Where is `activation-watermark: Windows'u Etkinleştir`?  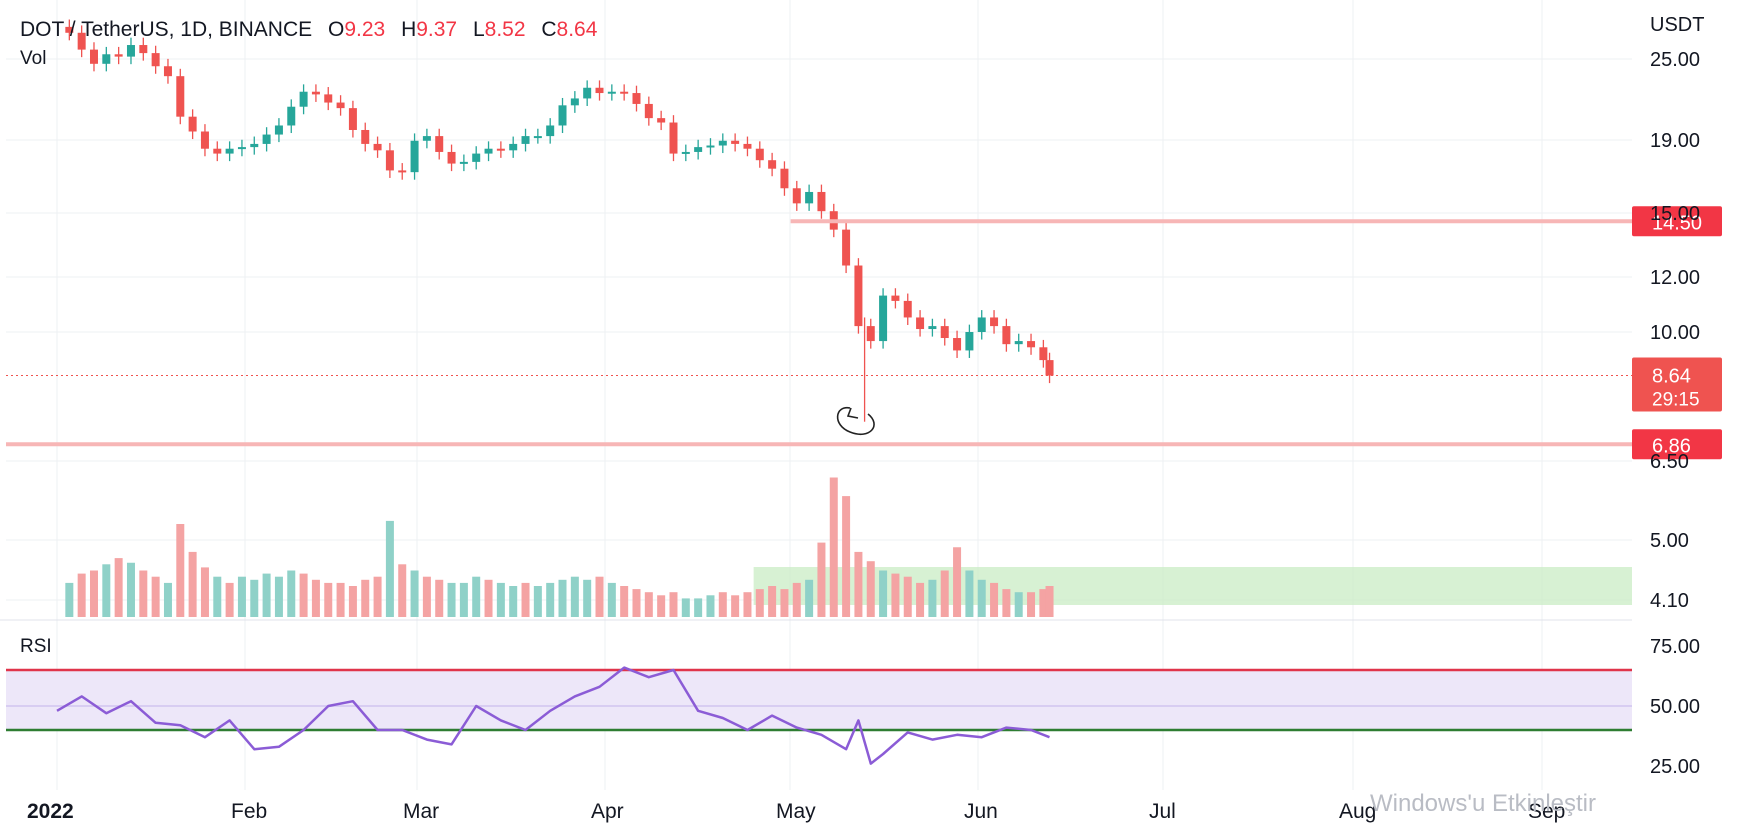
activation-watermark: Windows'u Etkinleştir is located at coordinates (1483, 803).